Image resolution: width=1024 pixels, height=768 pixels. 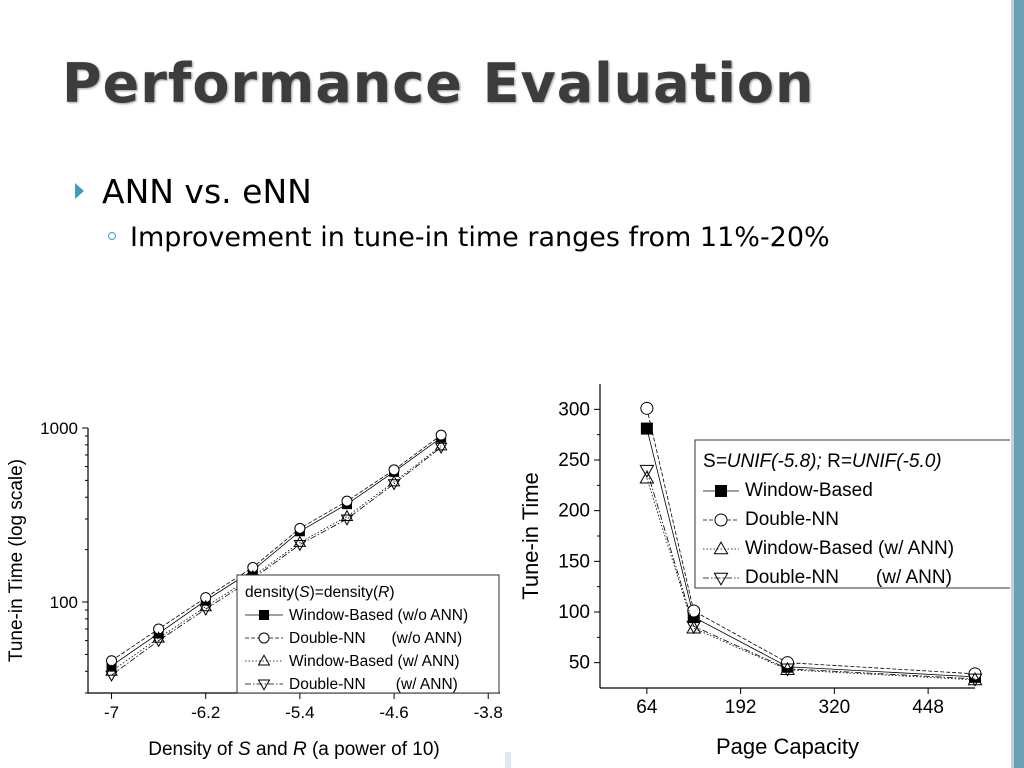 What do you see at coordinates (79, 190) in the screenshot?
I see `bullet-arrow-icon` at bounding box center [79, 190].